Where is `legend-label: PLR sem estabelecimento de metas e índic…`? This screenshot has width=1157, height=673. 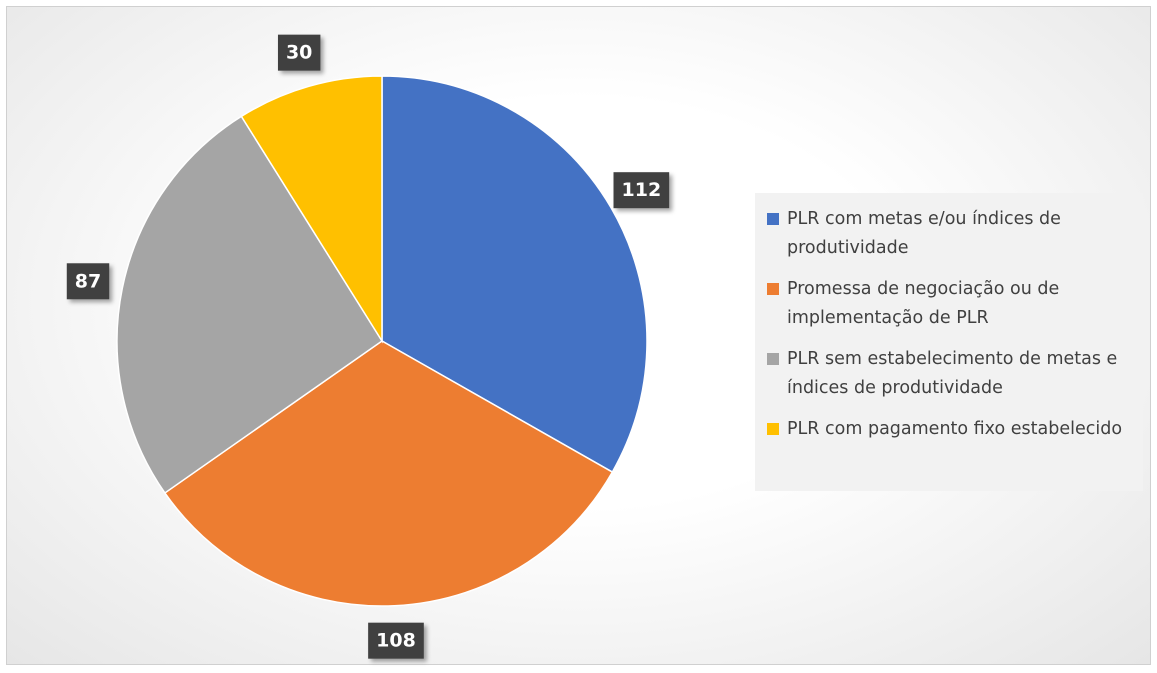
legend-label: PLR sem estabelecimento de metas e índic… is located at coordinates (952, 373).